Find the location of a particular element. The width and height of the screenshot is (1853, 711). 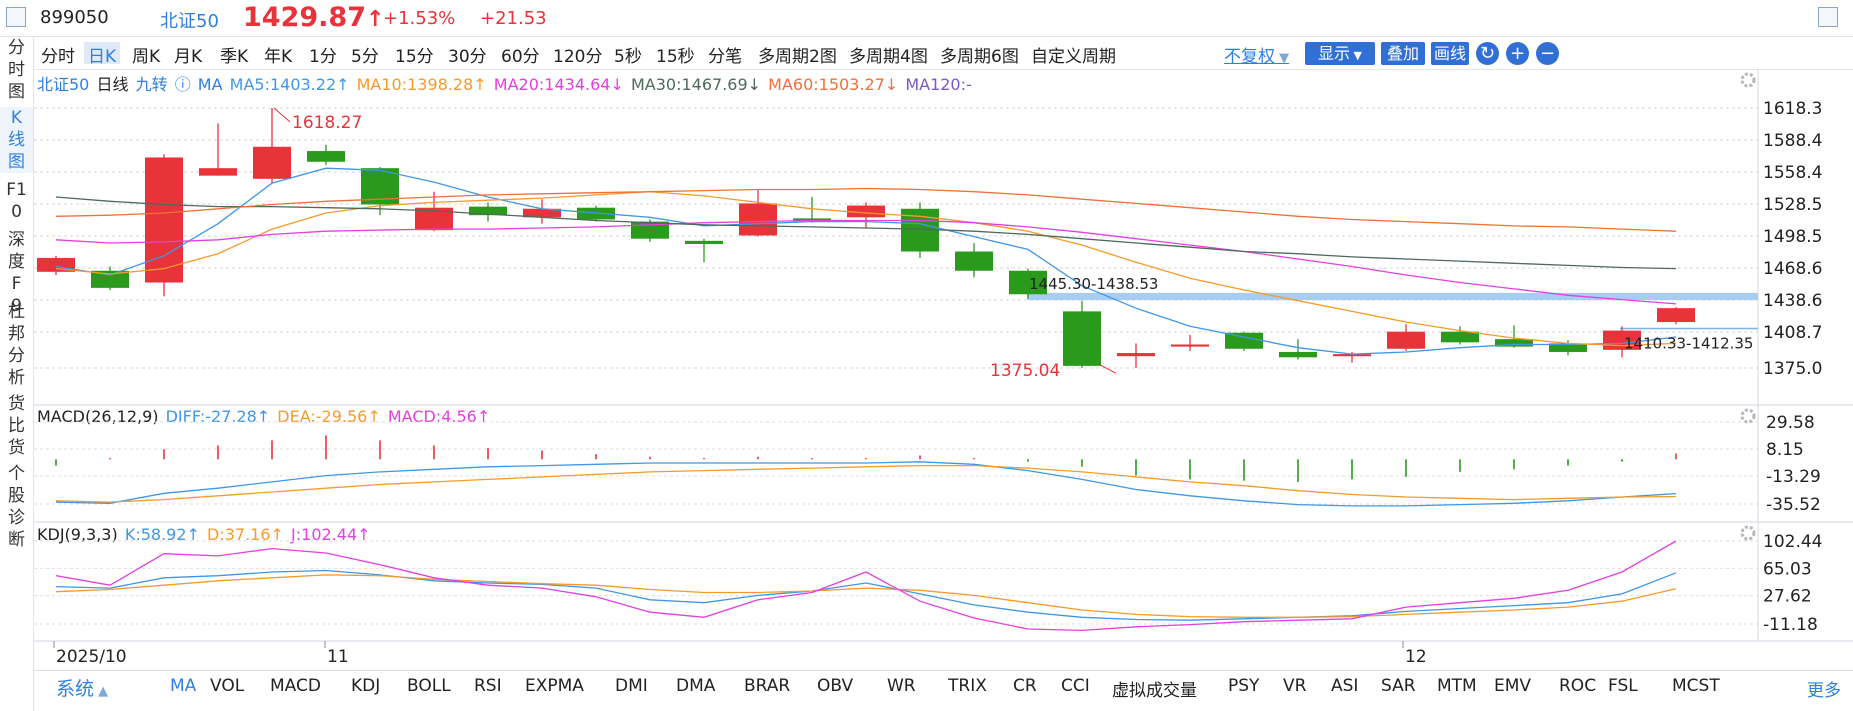

legend-nine-turn: 九转 is located at coordinates (151, 84).